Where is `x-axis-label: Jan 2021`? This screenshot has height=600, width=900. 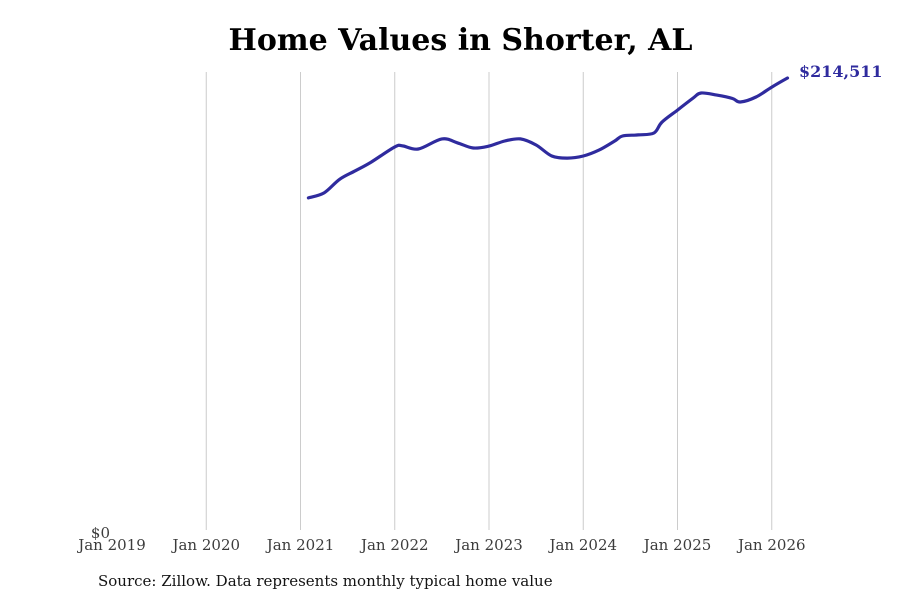 x-axis-label: Jan 2021 is located at coordinates (300, 545).